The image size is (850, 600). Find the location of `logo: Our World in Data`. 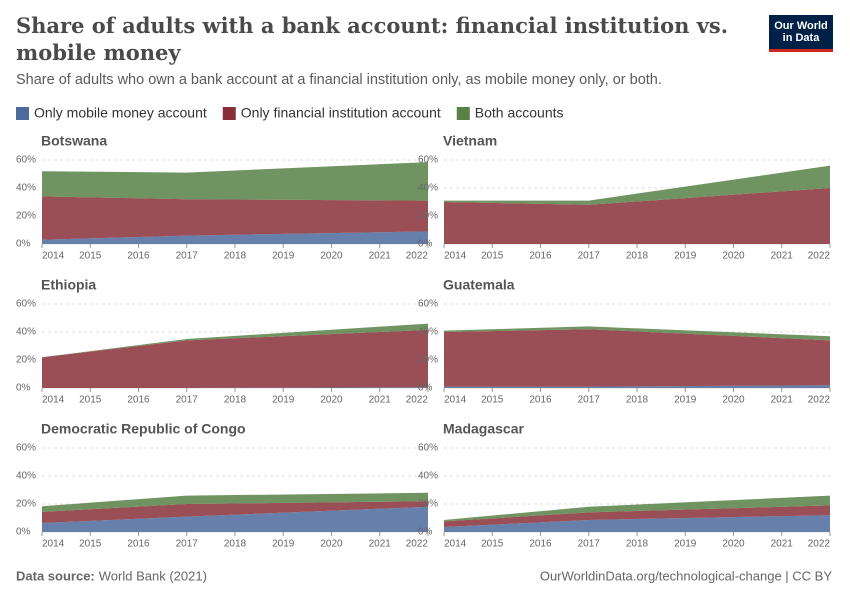

logo: Our World in Data is located at coordinates (801, 33).